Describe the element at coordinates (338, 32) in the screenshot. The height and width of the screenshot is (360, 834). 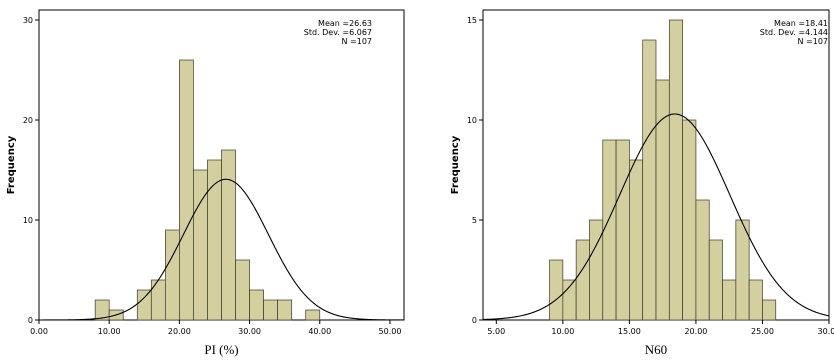
I see `stats-line: Std. Dev. =6.067` at that location.